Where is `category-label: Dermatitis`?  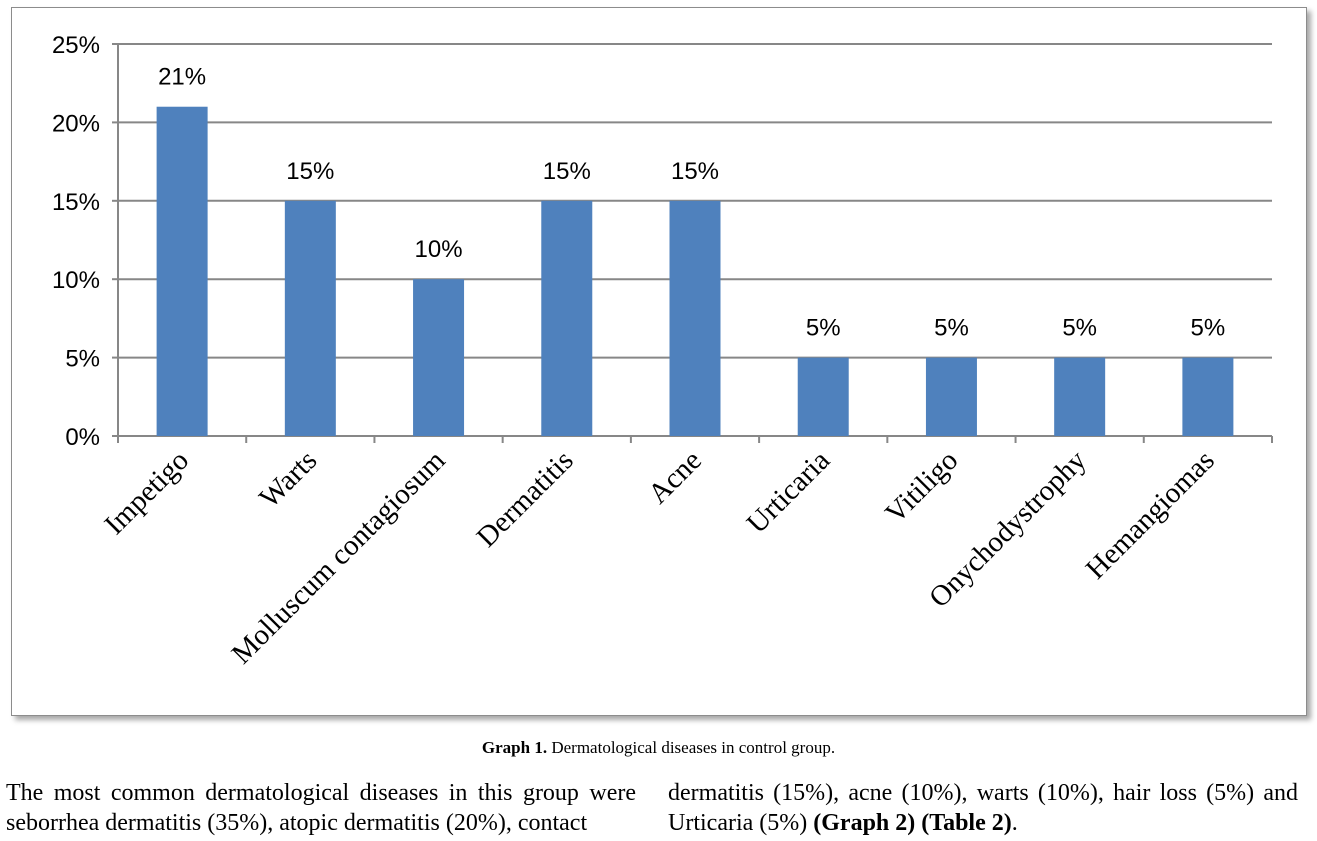 category-label: Dermatitis is located at coordinates (525, 498).